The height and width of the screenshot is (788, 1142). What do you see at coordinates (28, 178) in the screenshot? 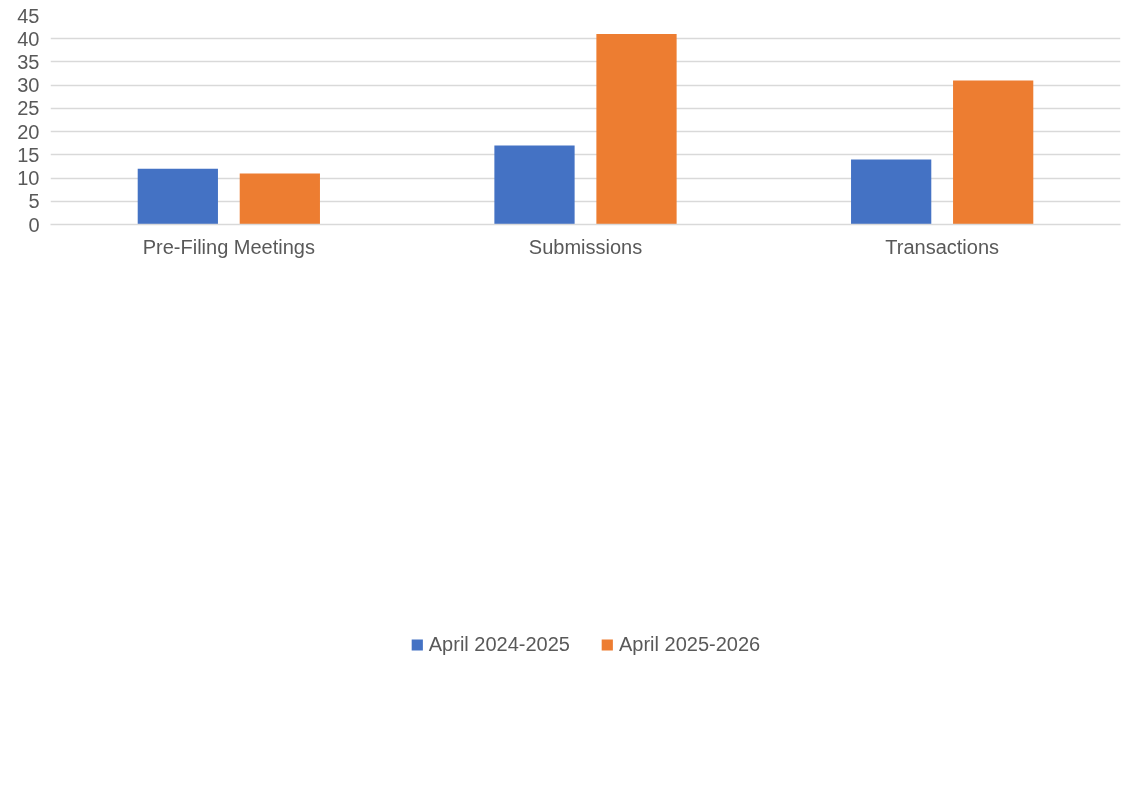
I see `y-tick-label: 10` at bounding box center [28, 178].